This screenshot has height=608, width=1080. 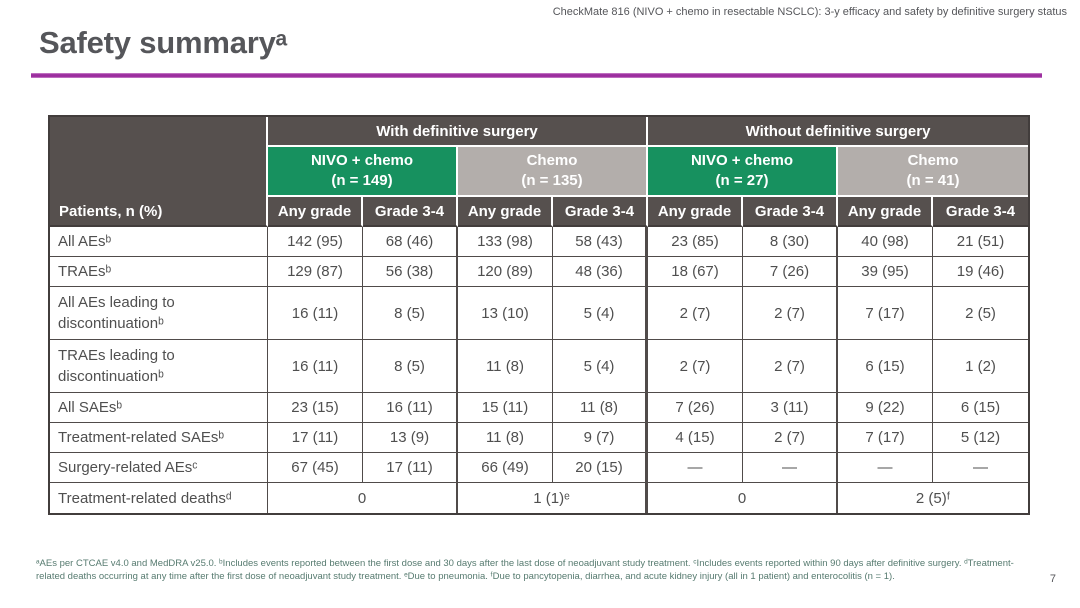 What do you see at coordinates (458, 132) in the screenshot?
I see `group-header-with-surgery: With definitive surgery` at bounding box center [458, 132].